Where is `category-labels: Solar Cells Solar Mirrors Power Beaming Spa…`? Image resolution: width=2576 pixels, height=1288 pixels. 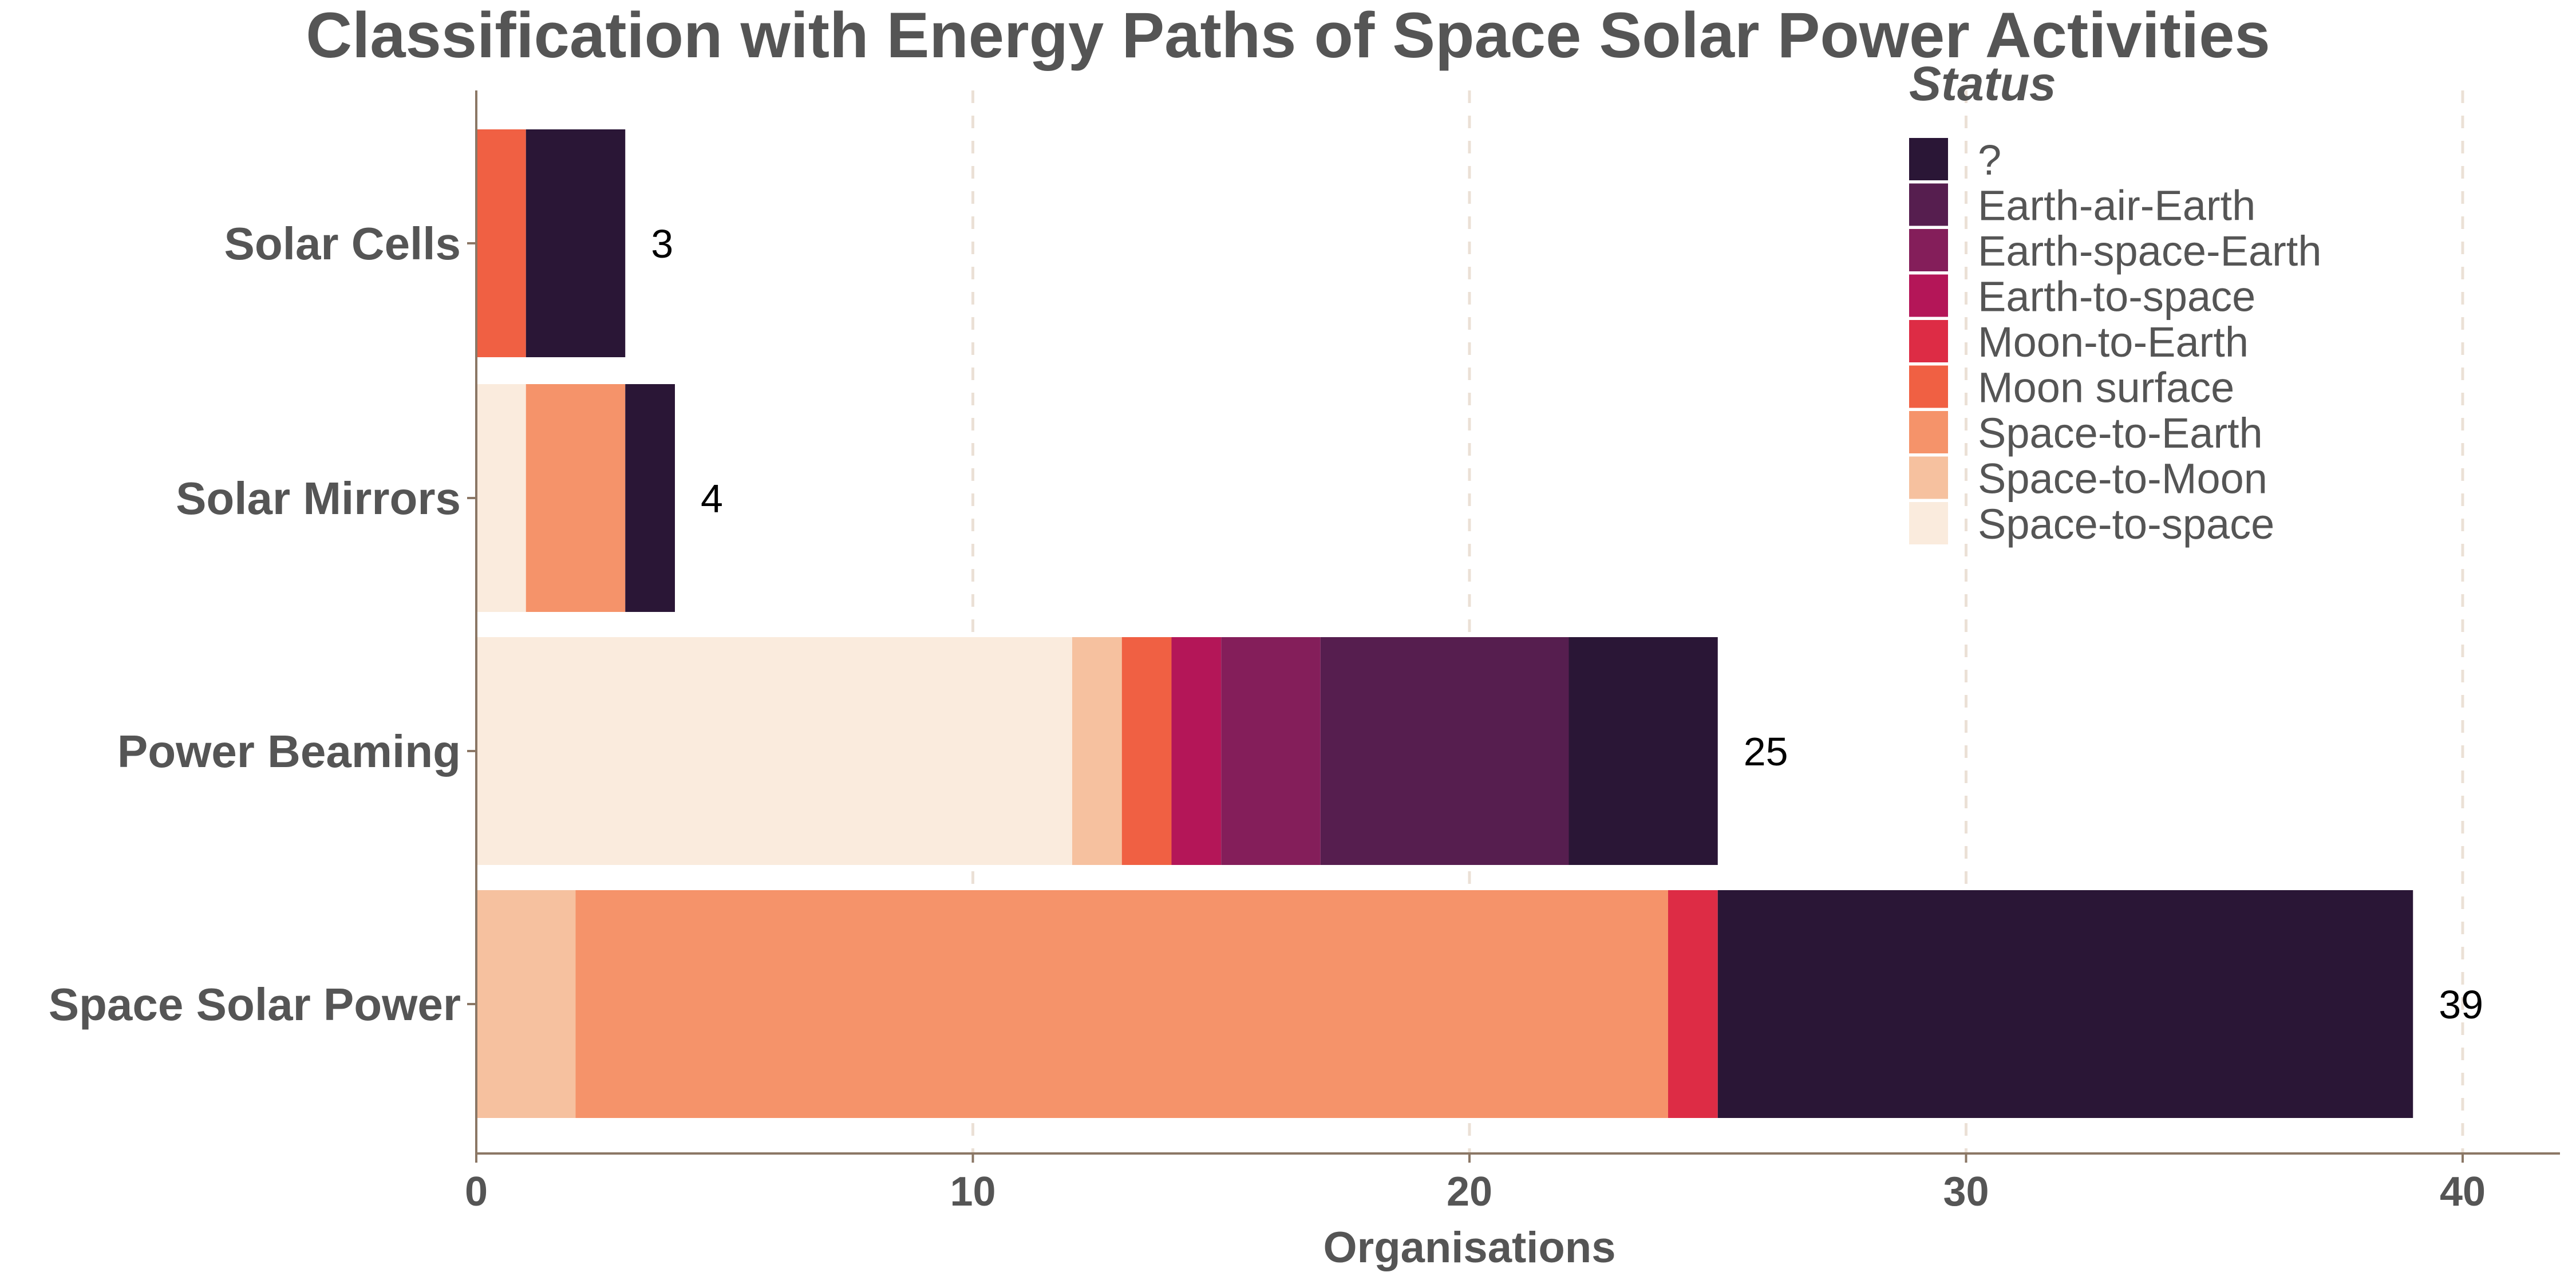 category-labels: Solar Cells Solar Mirrors Power Beaming Spa… is located at coordinates (255, 624).